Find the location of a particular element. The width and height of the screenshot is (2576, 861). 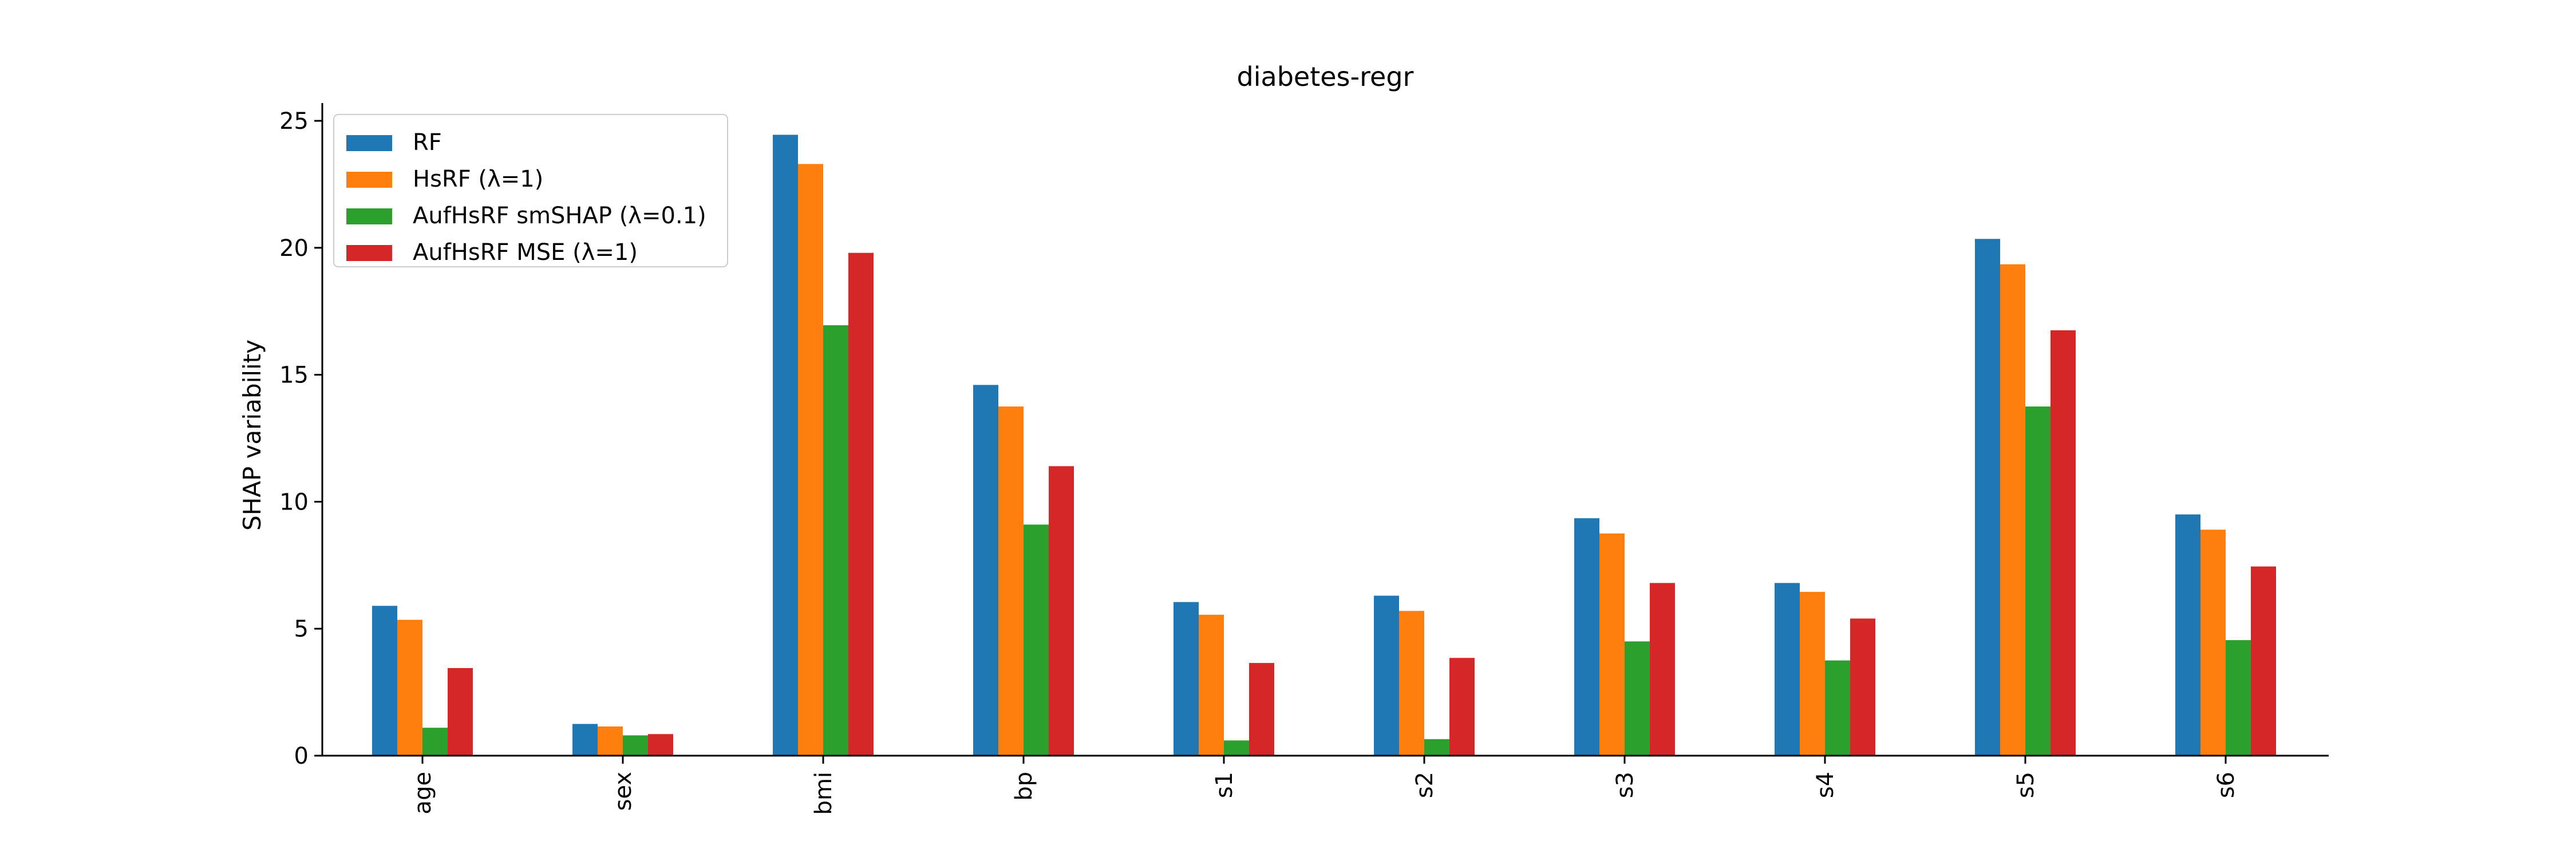

x-tick-label-s1: s1 is located at coordinates (1224, 785).